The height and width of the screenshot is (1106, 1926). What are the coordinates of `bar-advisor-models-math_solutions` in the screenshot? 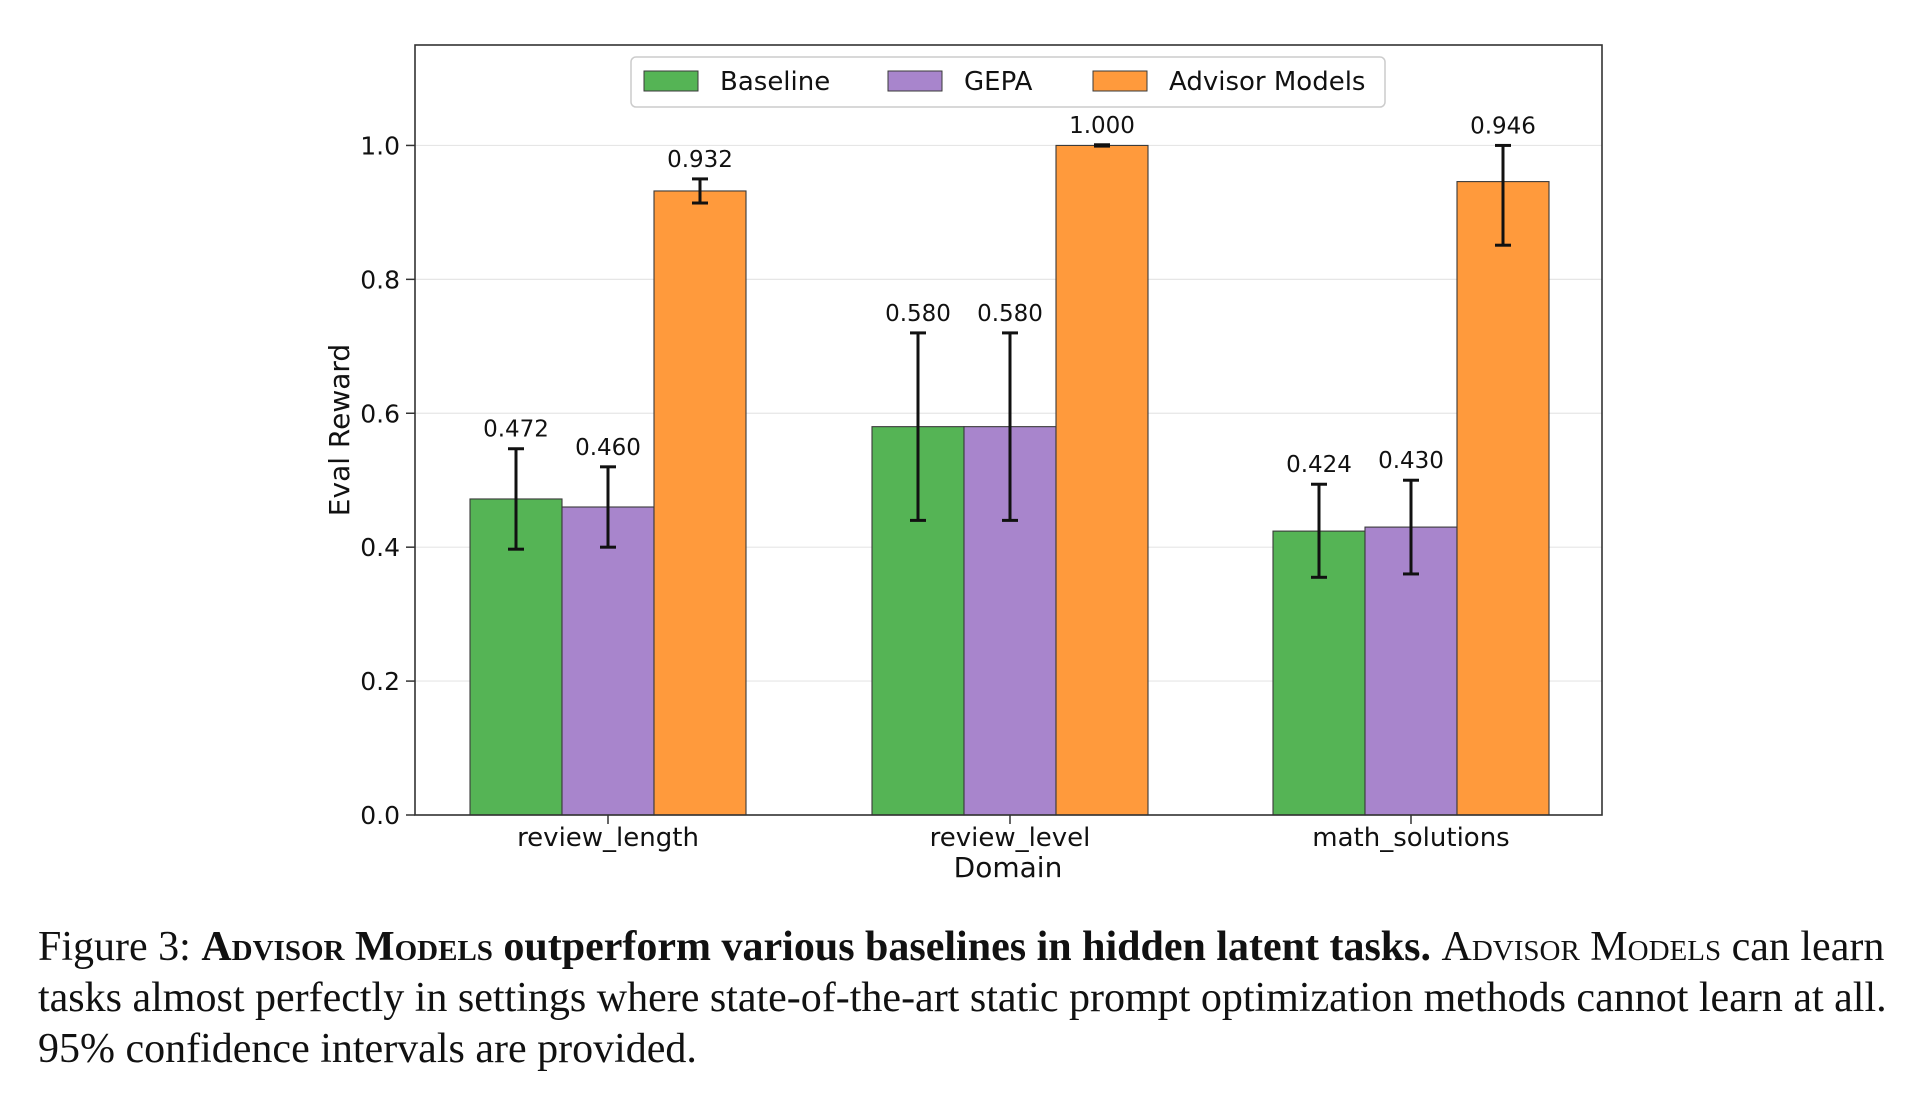 It's located at (1503, 498).